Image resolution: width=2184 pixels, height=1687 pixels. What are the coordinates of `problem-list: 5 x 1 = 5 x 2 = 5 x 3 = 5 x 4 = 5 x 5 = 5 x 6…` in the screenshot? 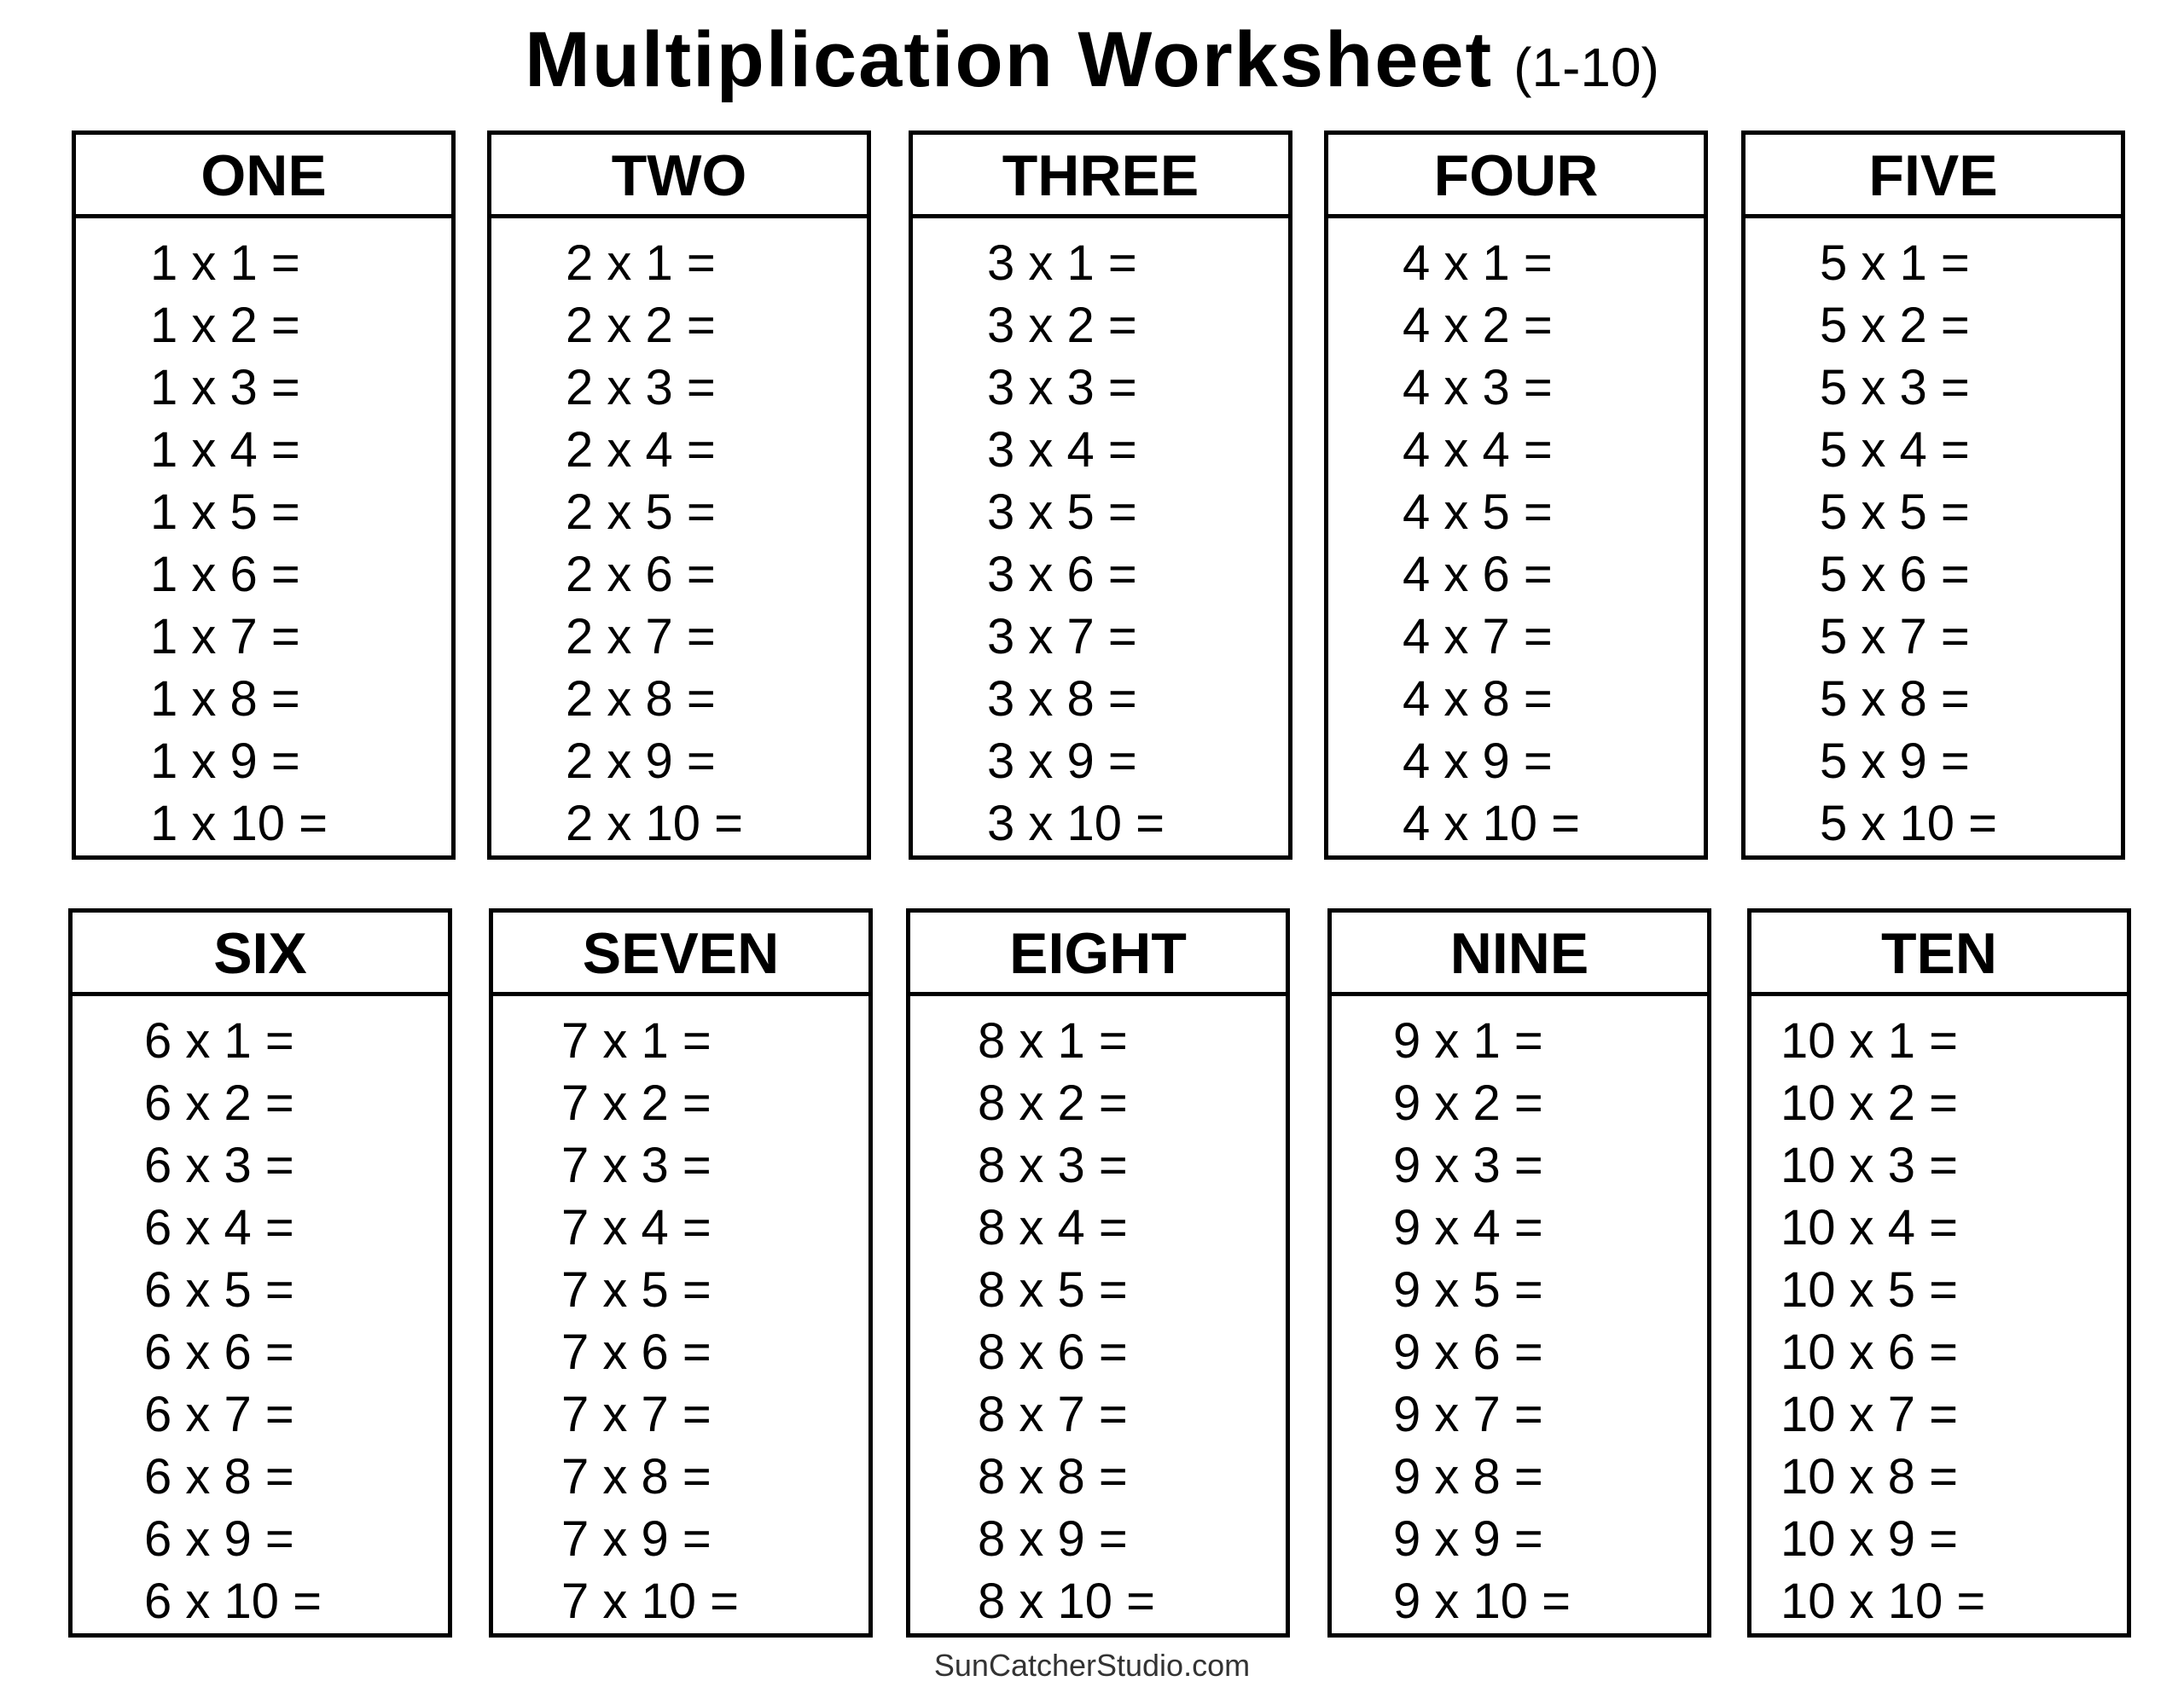 It's located at (1933, 544).